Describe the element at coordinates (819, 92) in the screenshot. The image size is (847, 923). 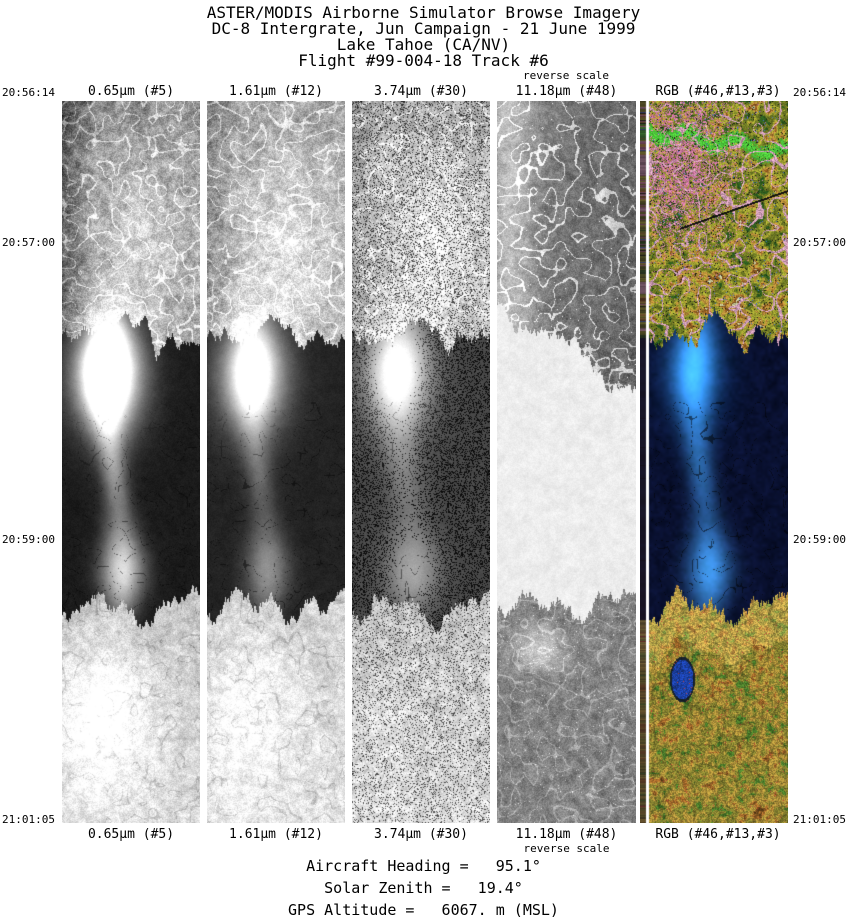
I see `timestamp-right-1: 20:56:14` at that location.